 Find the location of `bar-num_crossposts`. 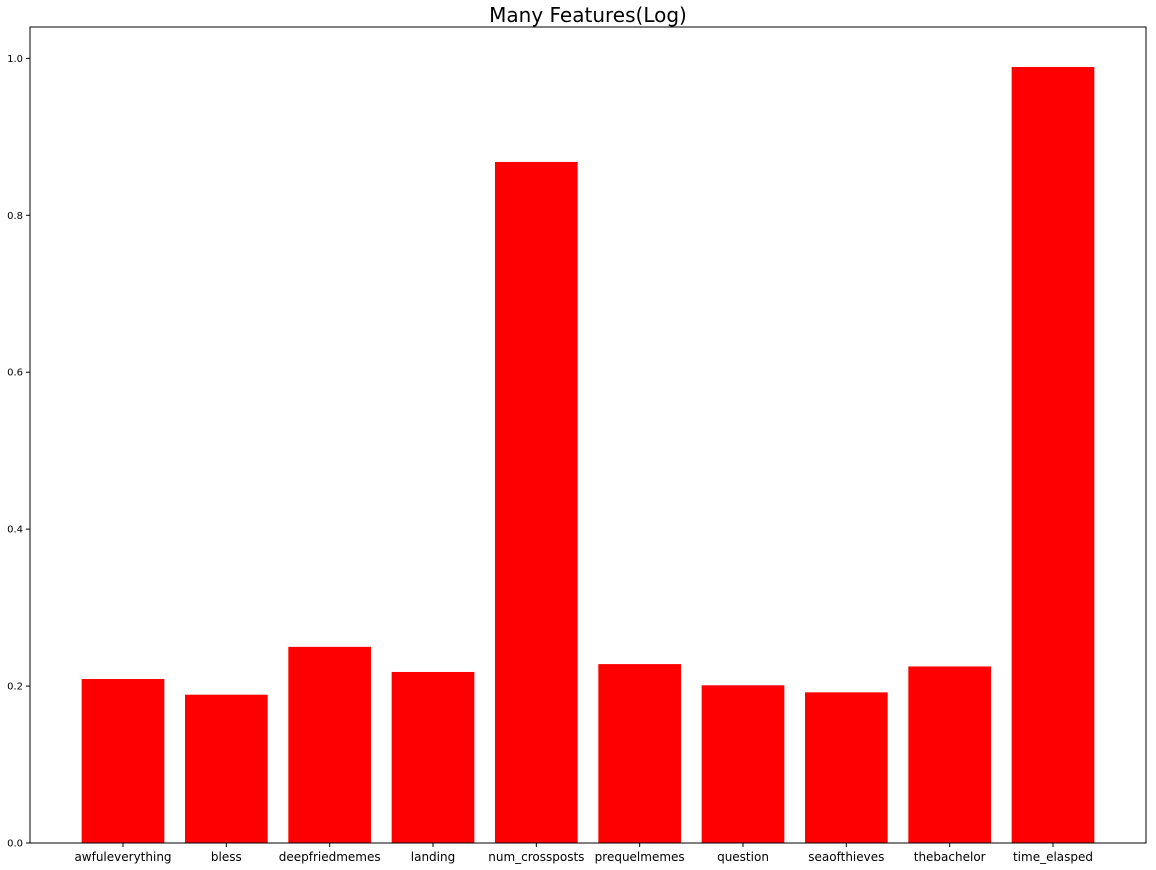

bar-num_crossposts is located at coordinates (536, 502).